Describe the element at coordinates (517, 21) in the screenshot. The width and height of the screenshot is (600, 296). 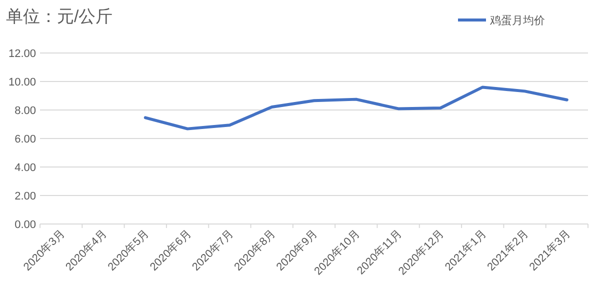
I see `legend-label: 鸡蛋月均价` at that location.